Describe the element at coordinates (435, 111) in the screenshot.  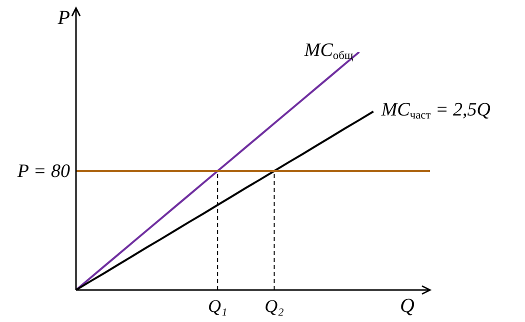
I see `series-label: MC$_{част}$ = 2,5Q` at that location.